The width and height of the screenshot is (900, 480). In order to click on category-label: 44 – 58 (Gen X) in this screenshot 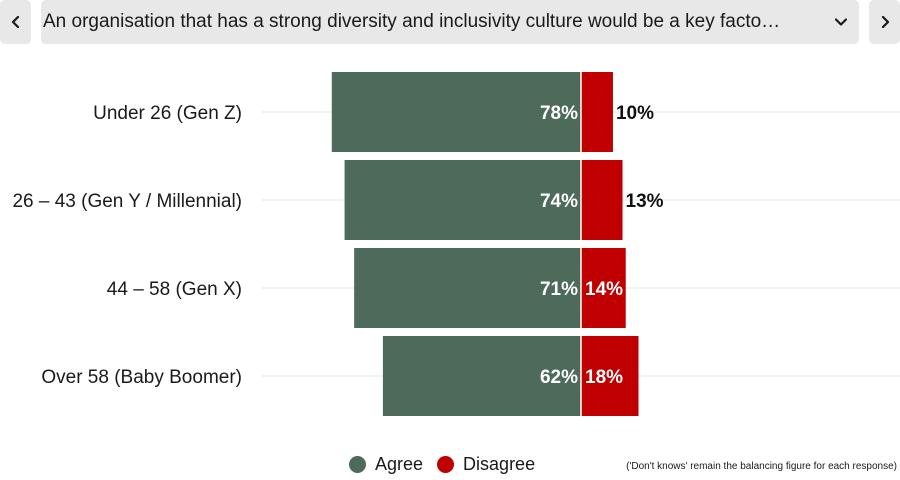, I will do `click(174, 289)`.